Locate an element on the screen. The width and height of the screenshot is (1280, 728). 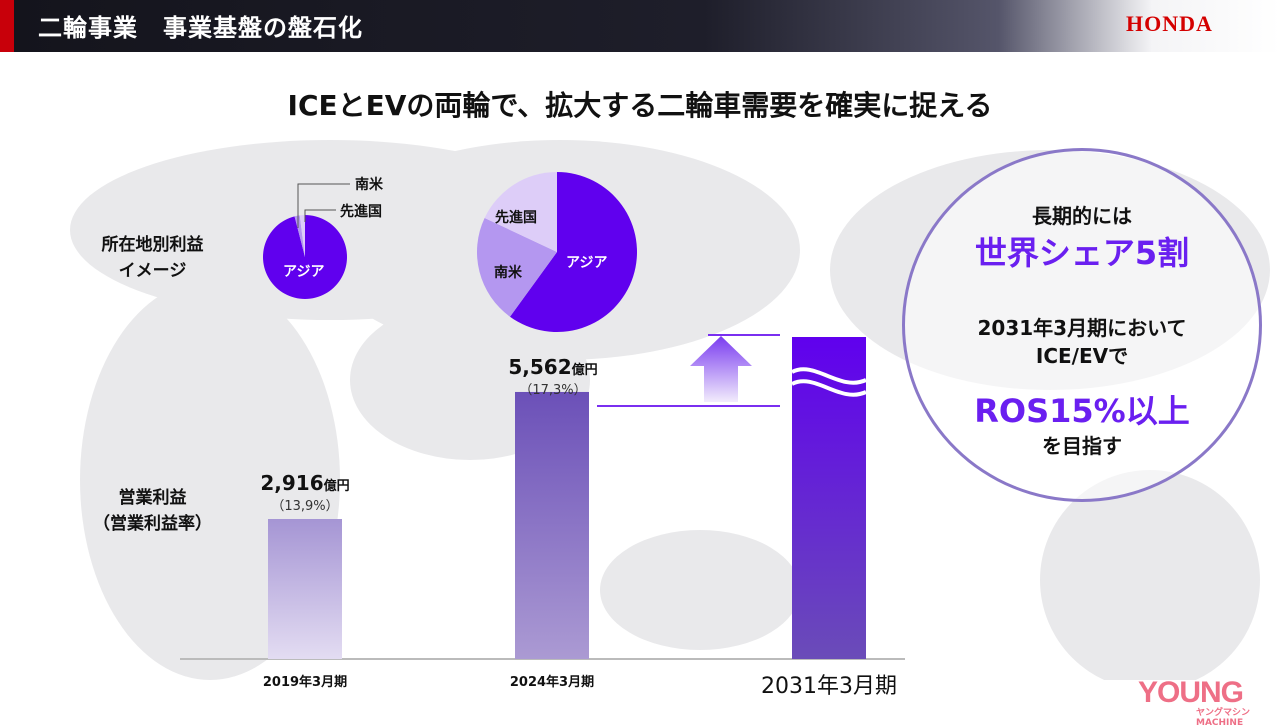
header-bar is located at coordinates (640, 26).